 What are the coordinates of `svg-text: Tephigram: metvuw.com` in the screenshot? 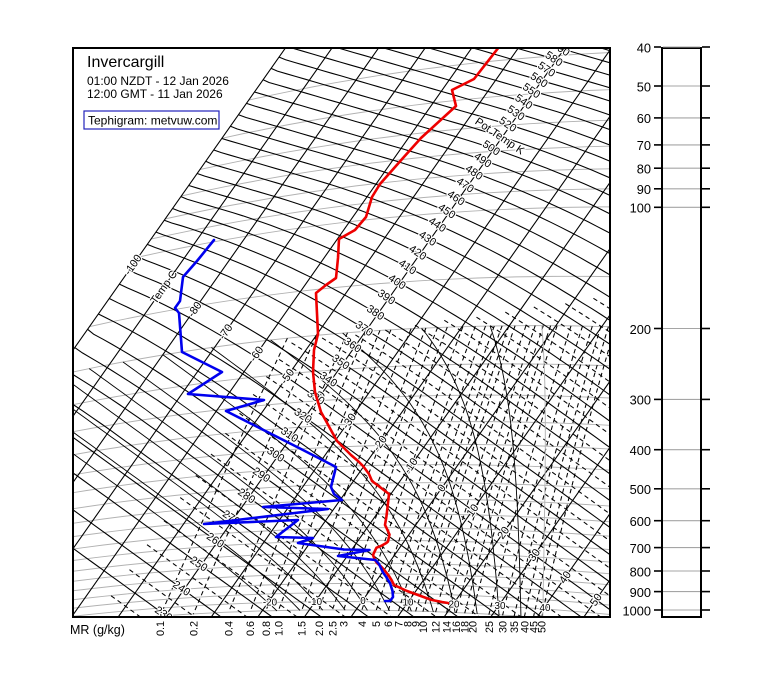 It's located at (152, 121).